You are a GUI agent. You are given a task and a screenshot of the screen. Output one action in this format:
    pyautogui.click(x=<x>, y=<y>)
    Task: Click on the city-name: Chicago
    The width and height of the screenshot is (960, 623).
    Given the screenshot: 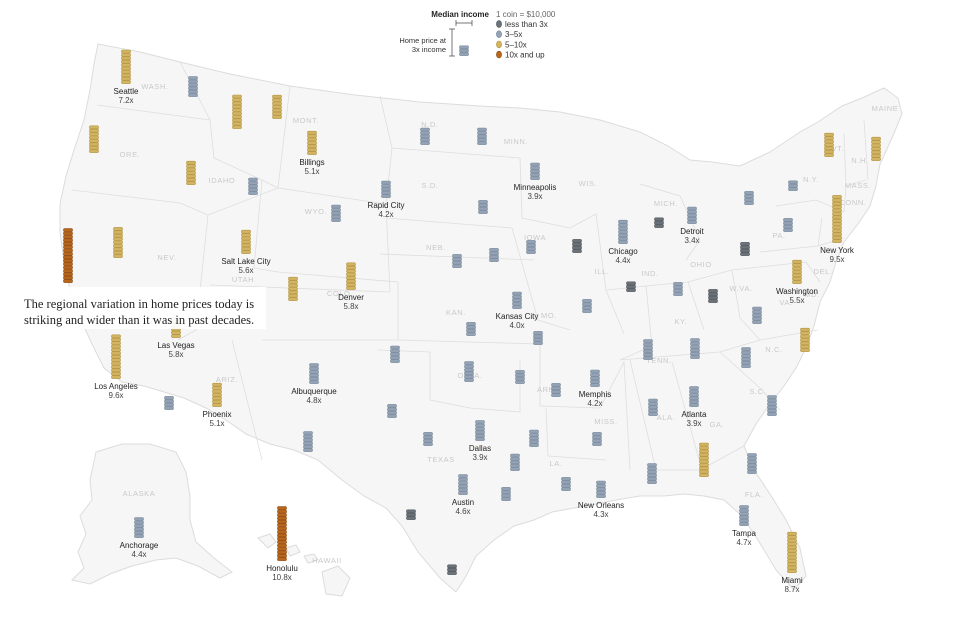 What is the action you would take?
    pyautogui.click(x=623, y=251)
    